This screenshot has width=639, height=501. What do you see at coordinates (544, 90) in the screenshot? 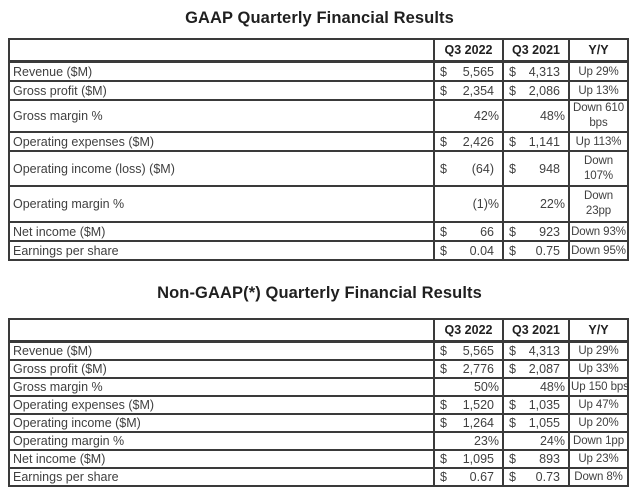
I see `cell-value: 2,086` at bounding box center [544, 90].